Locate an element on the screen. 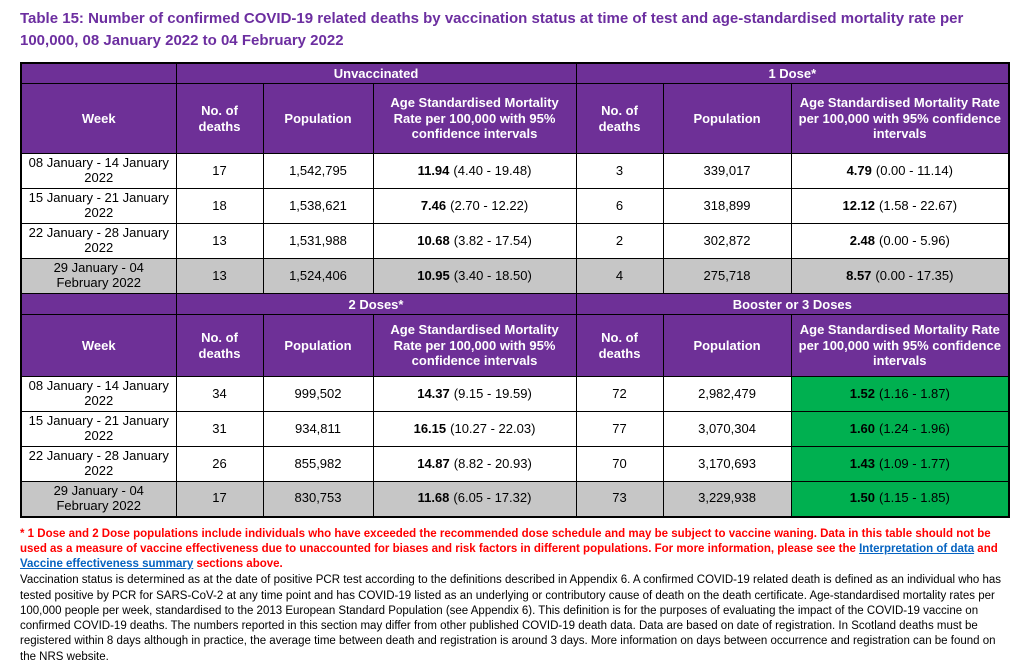  asmr-value: 16.15 is located at coordinates (430, 428).